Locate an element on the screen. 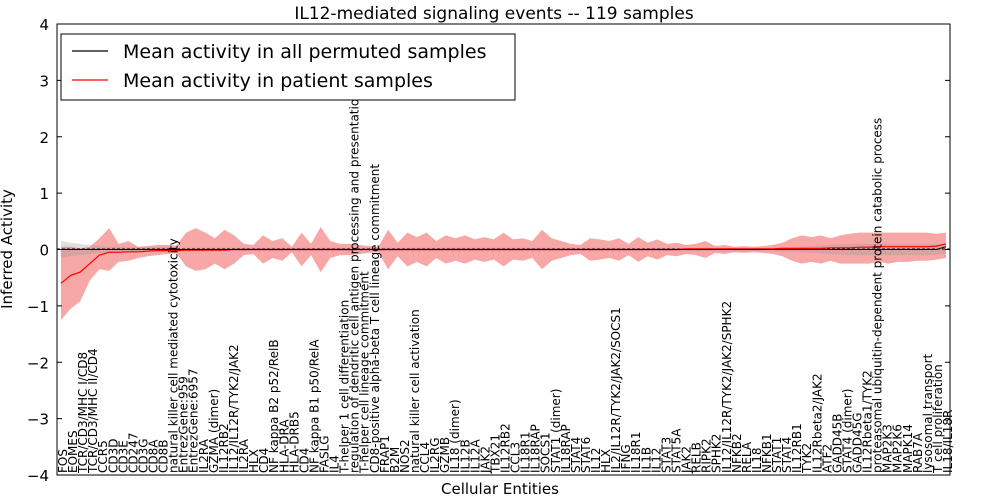  x-entity-label: T cell proliferation is located at coordinates (938, 419).